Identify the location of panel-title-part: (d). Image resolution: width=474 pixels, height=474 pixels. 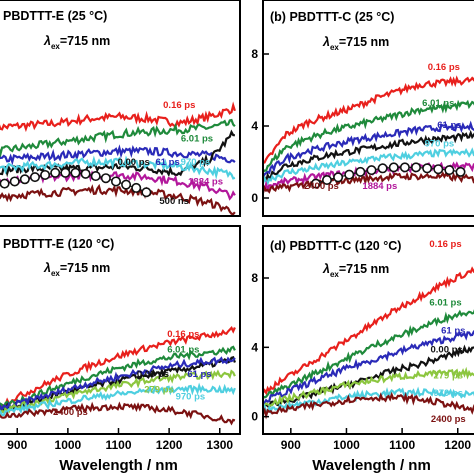
(278, 246).